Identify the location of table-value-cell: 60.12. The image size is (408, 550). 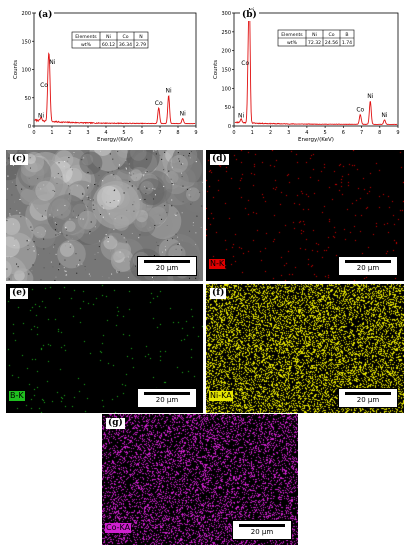
(108, 45).